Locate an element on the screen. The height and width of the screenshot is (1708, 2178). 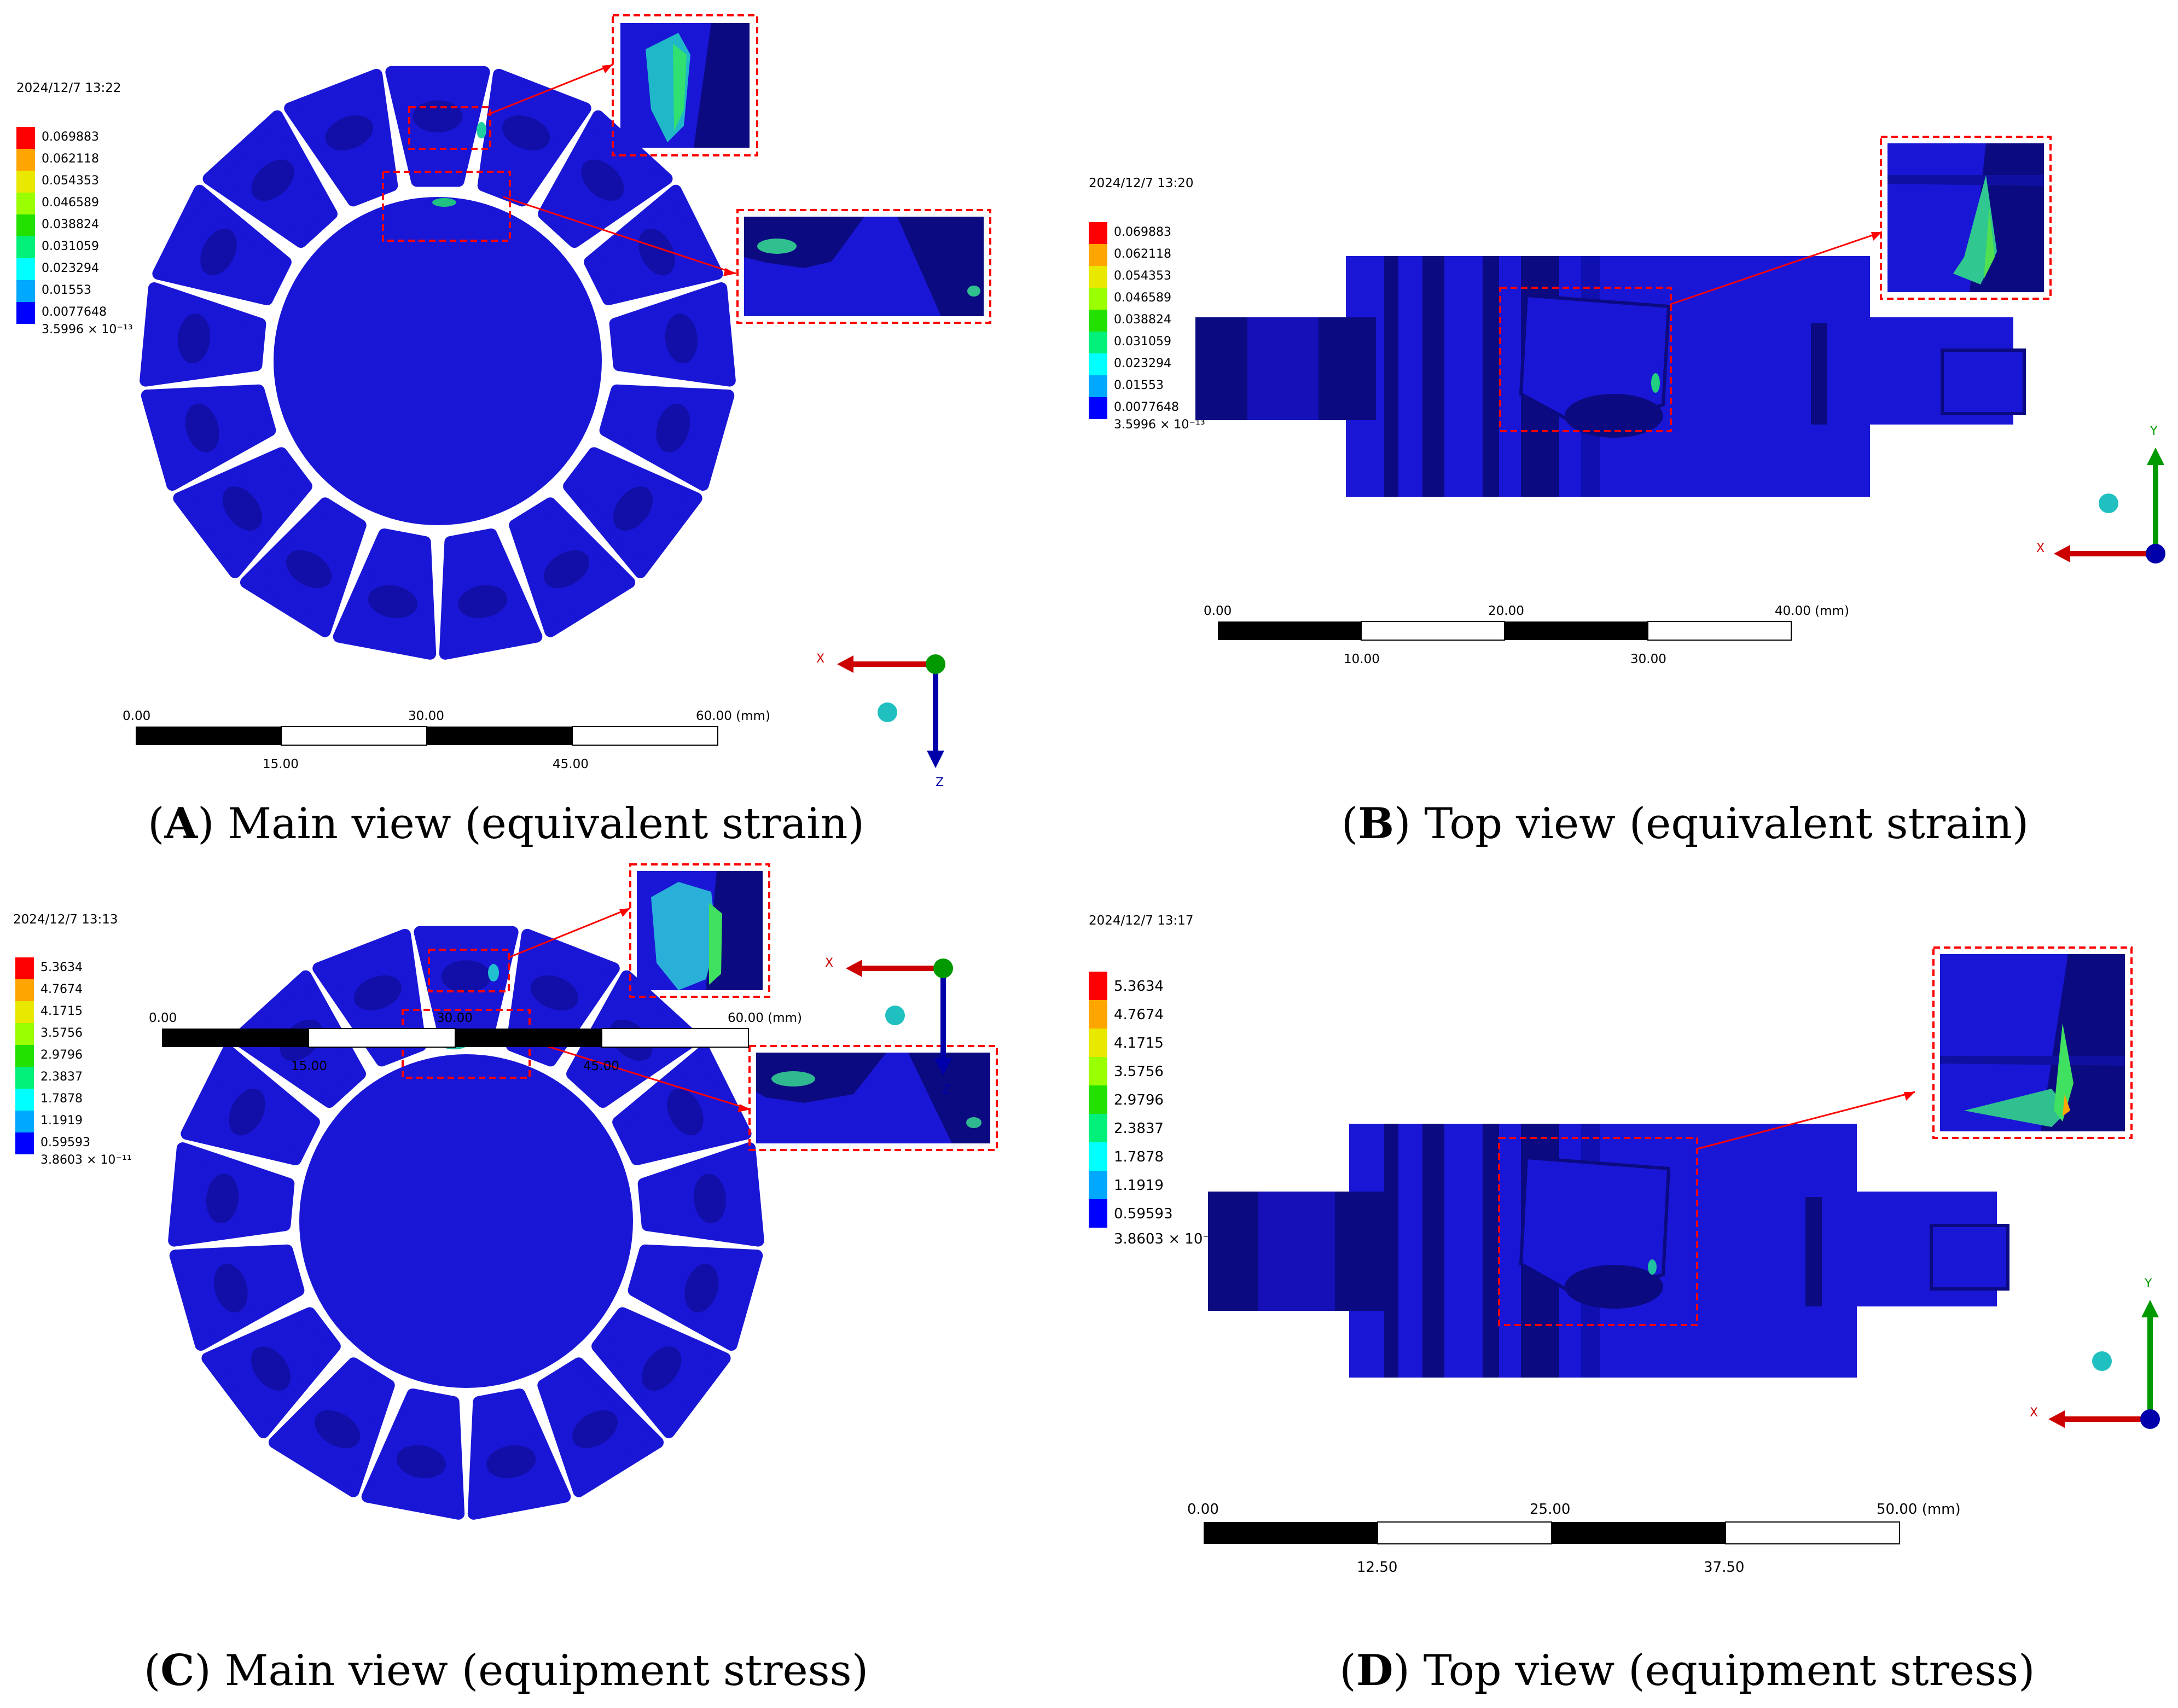
caption-a: (A) Main view (equivalent strain) is located at coordinates (506, 824).